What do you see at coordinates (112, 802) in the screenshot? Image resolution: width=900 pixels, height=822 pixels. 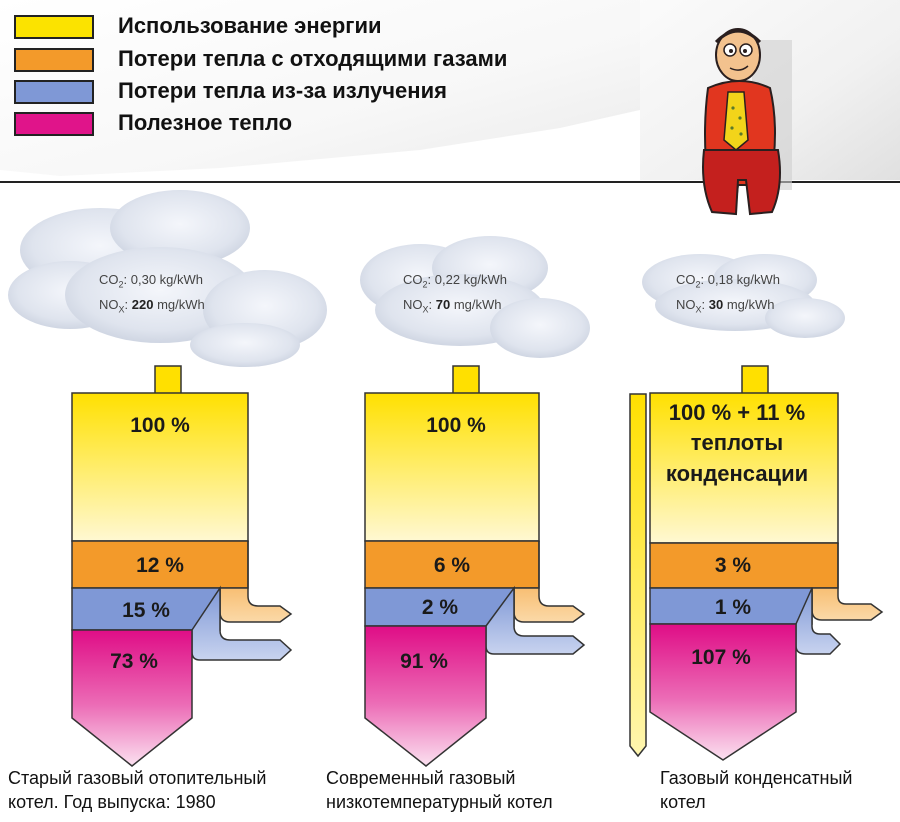 I see `caption-line: котел. Год выпуска: 1980` at bounding box center [112, 802].